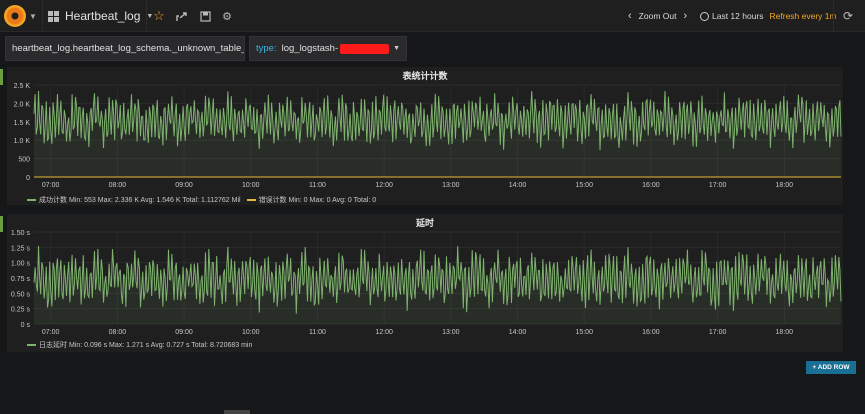 The width and height of the screenshot is (865, 414). I want to click on zoom-out-label: Zoom Out, so click(657, 16).